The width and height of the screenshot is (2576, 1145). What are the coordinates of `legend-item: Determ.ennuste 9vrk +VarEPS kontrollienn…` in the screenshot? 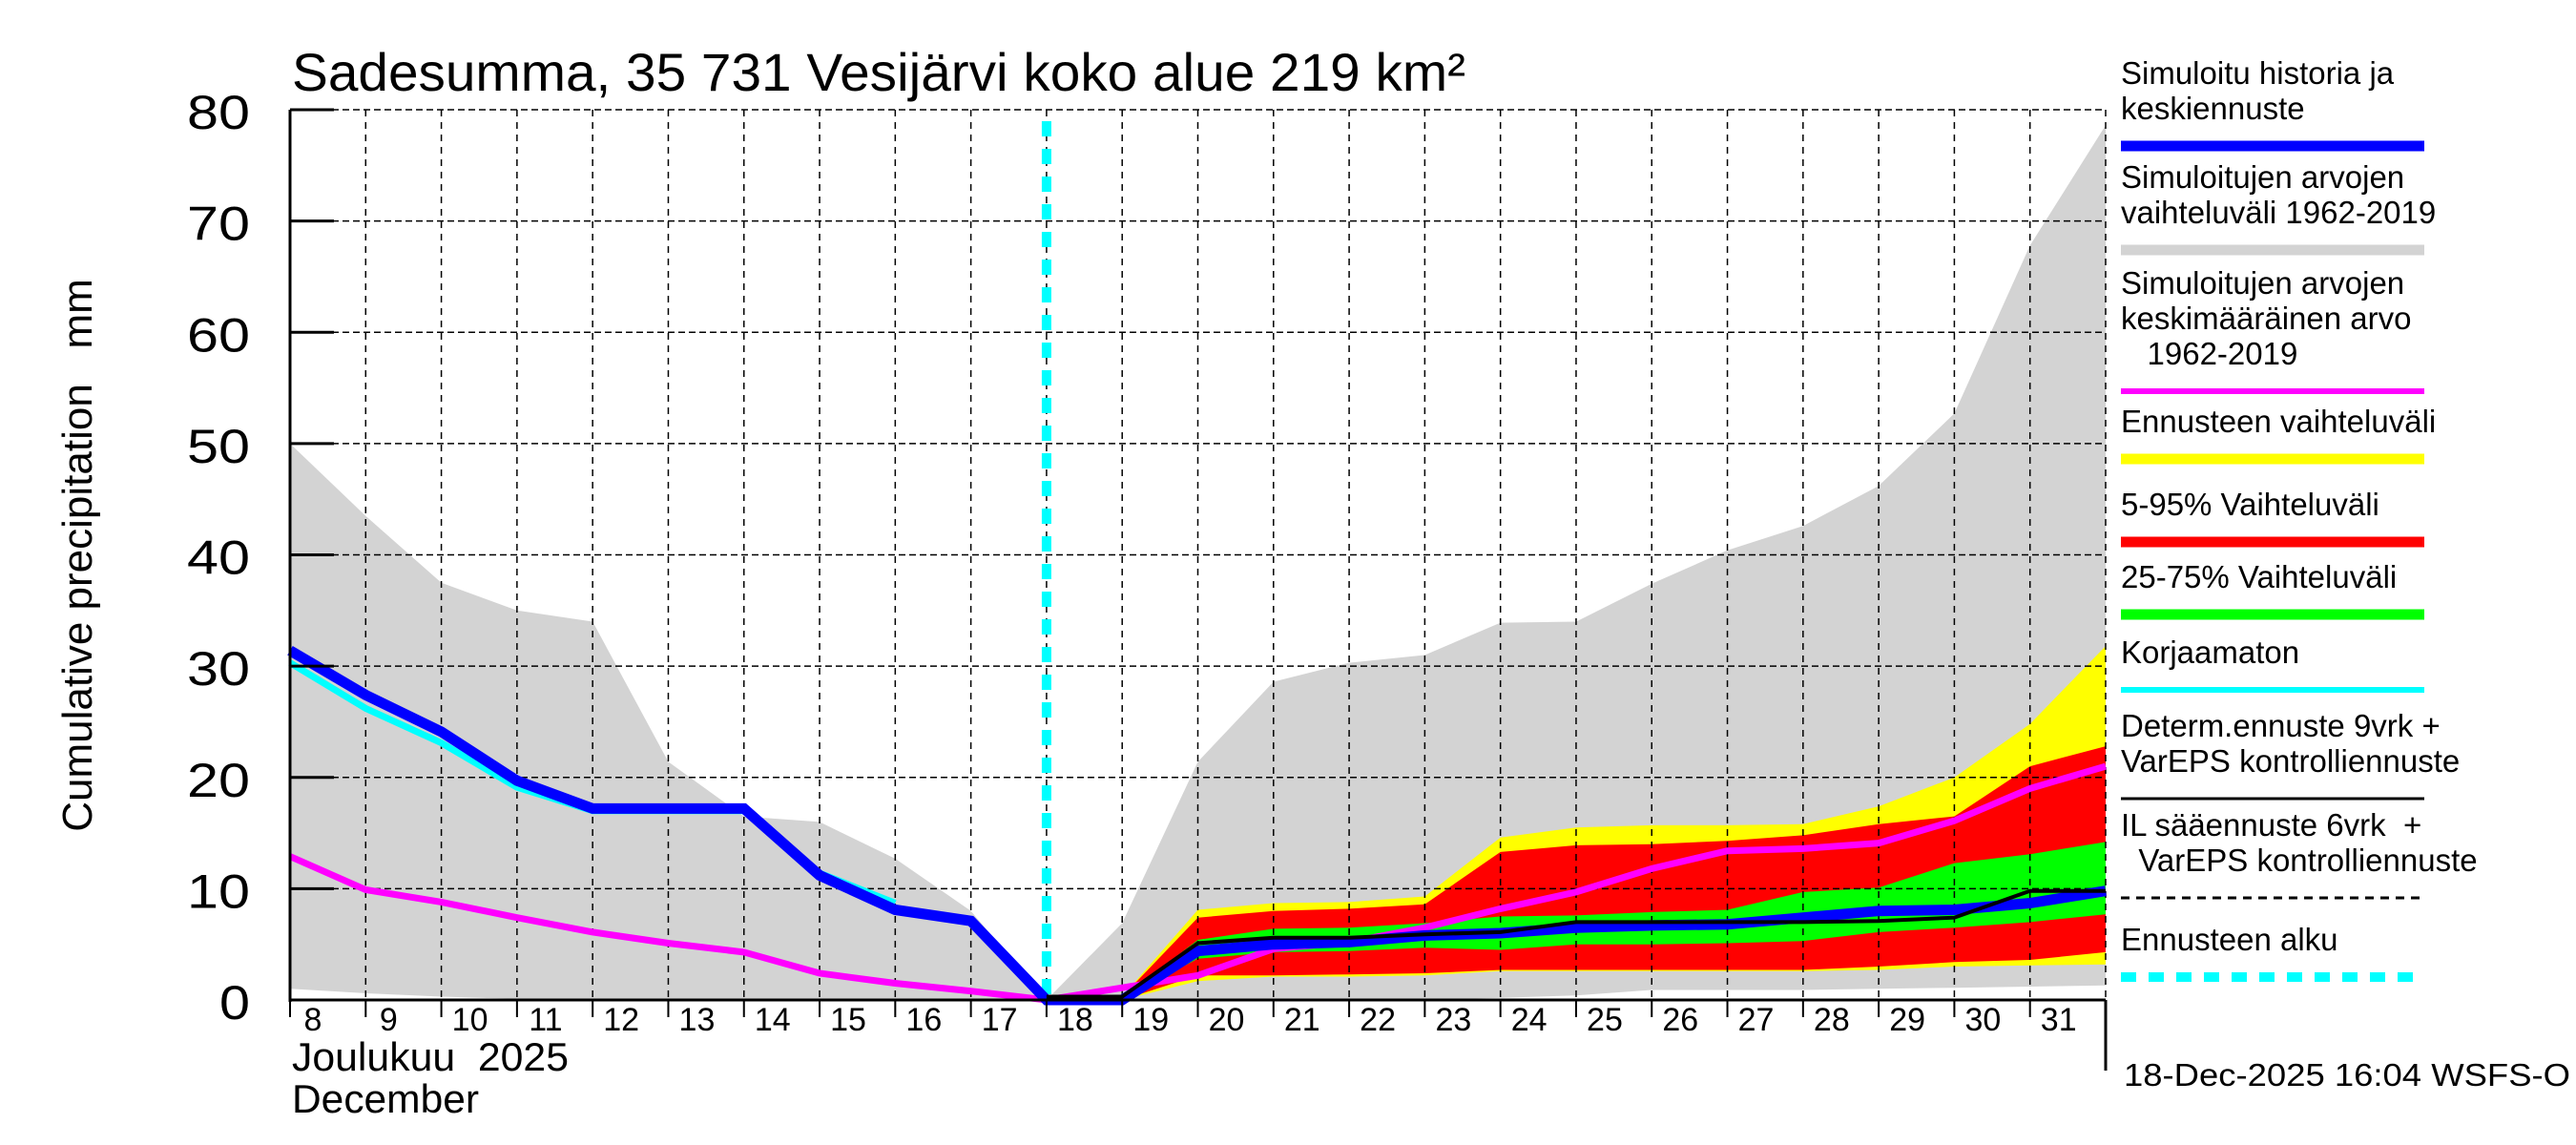 It's located at (2290, 754).